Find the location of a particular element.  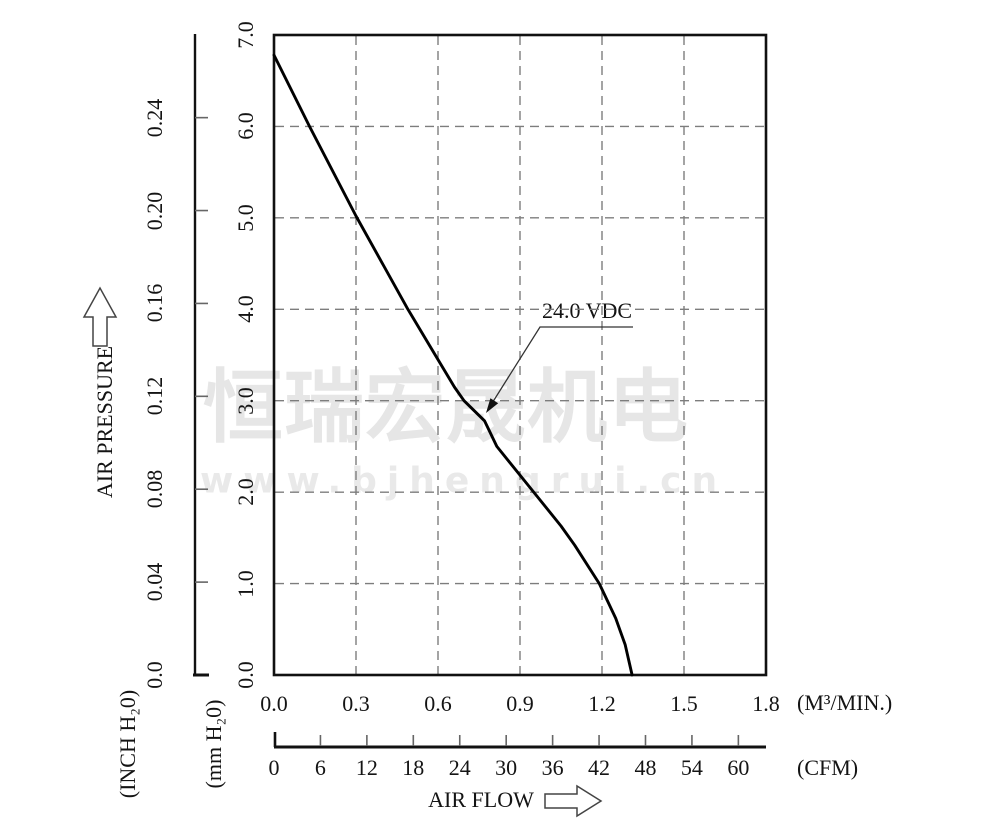

x-axis-cfm-tick-label: 36 is located at coordinates (552, 767).